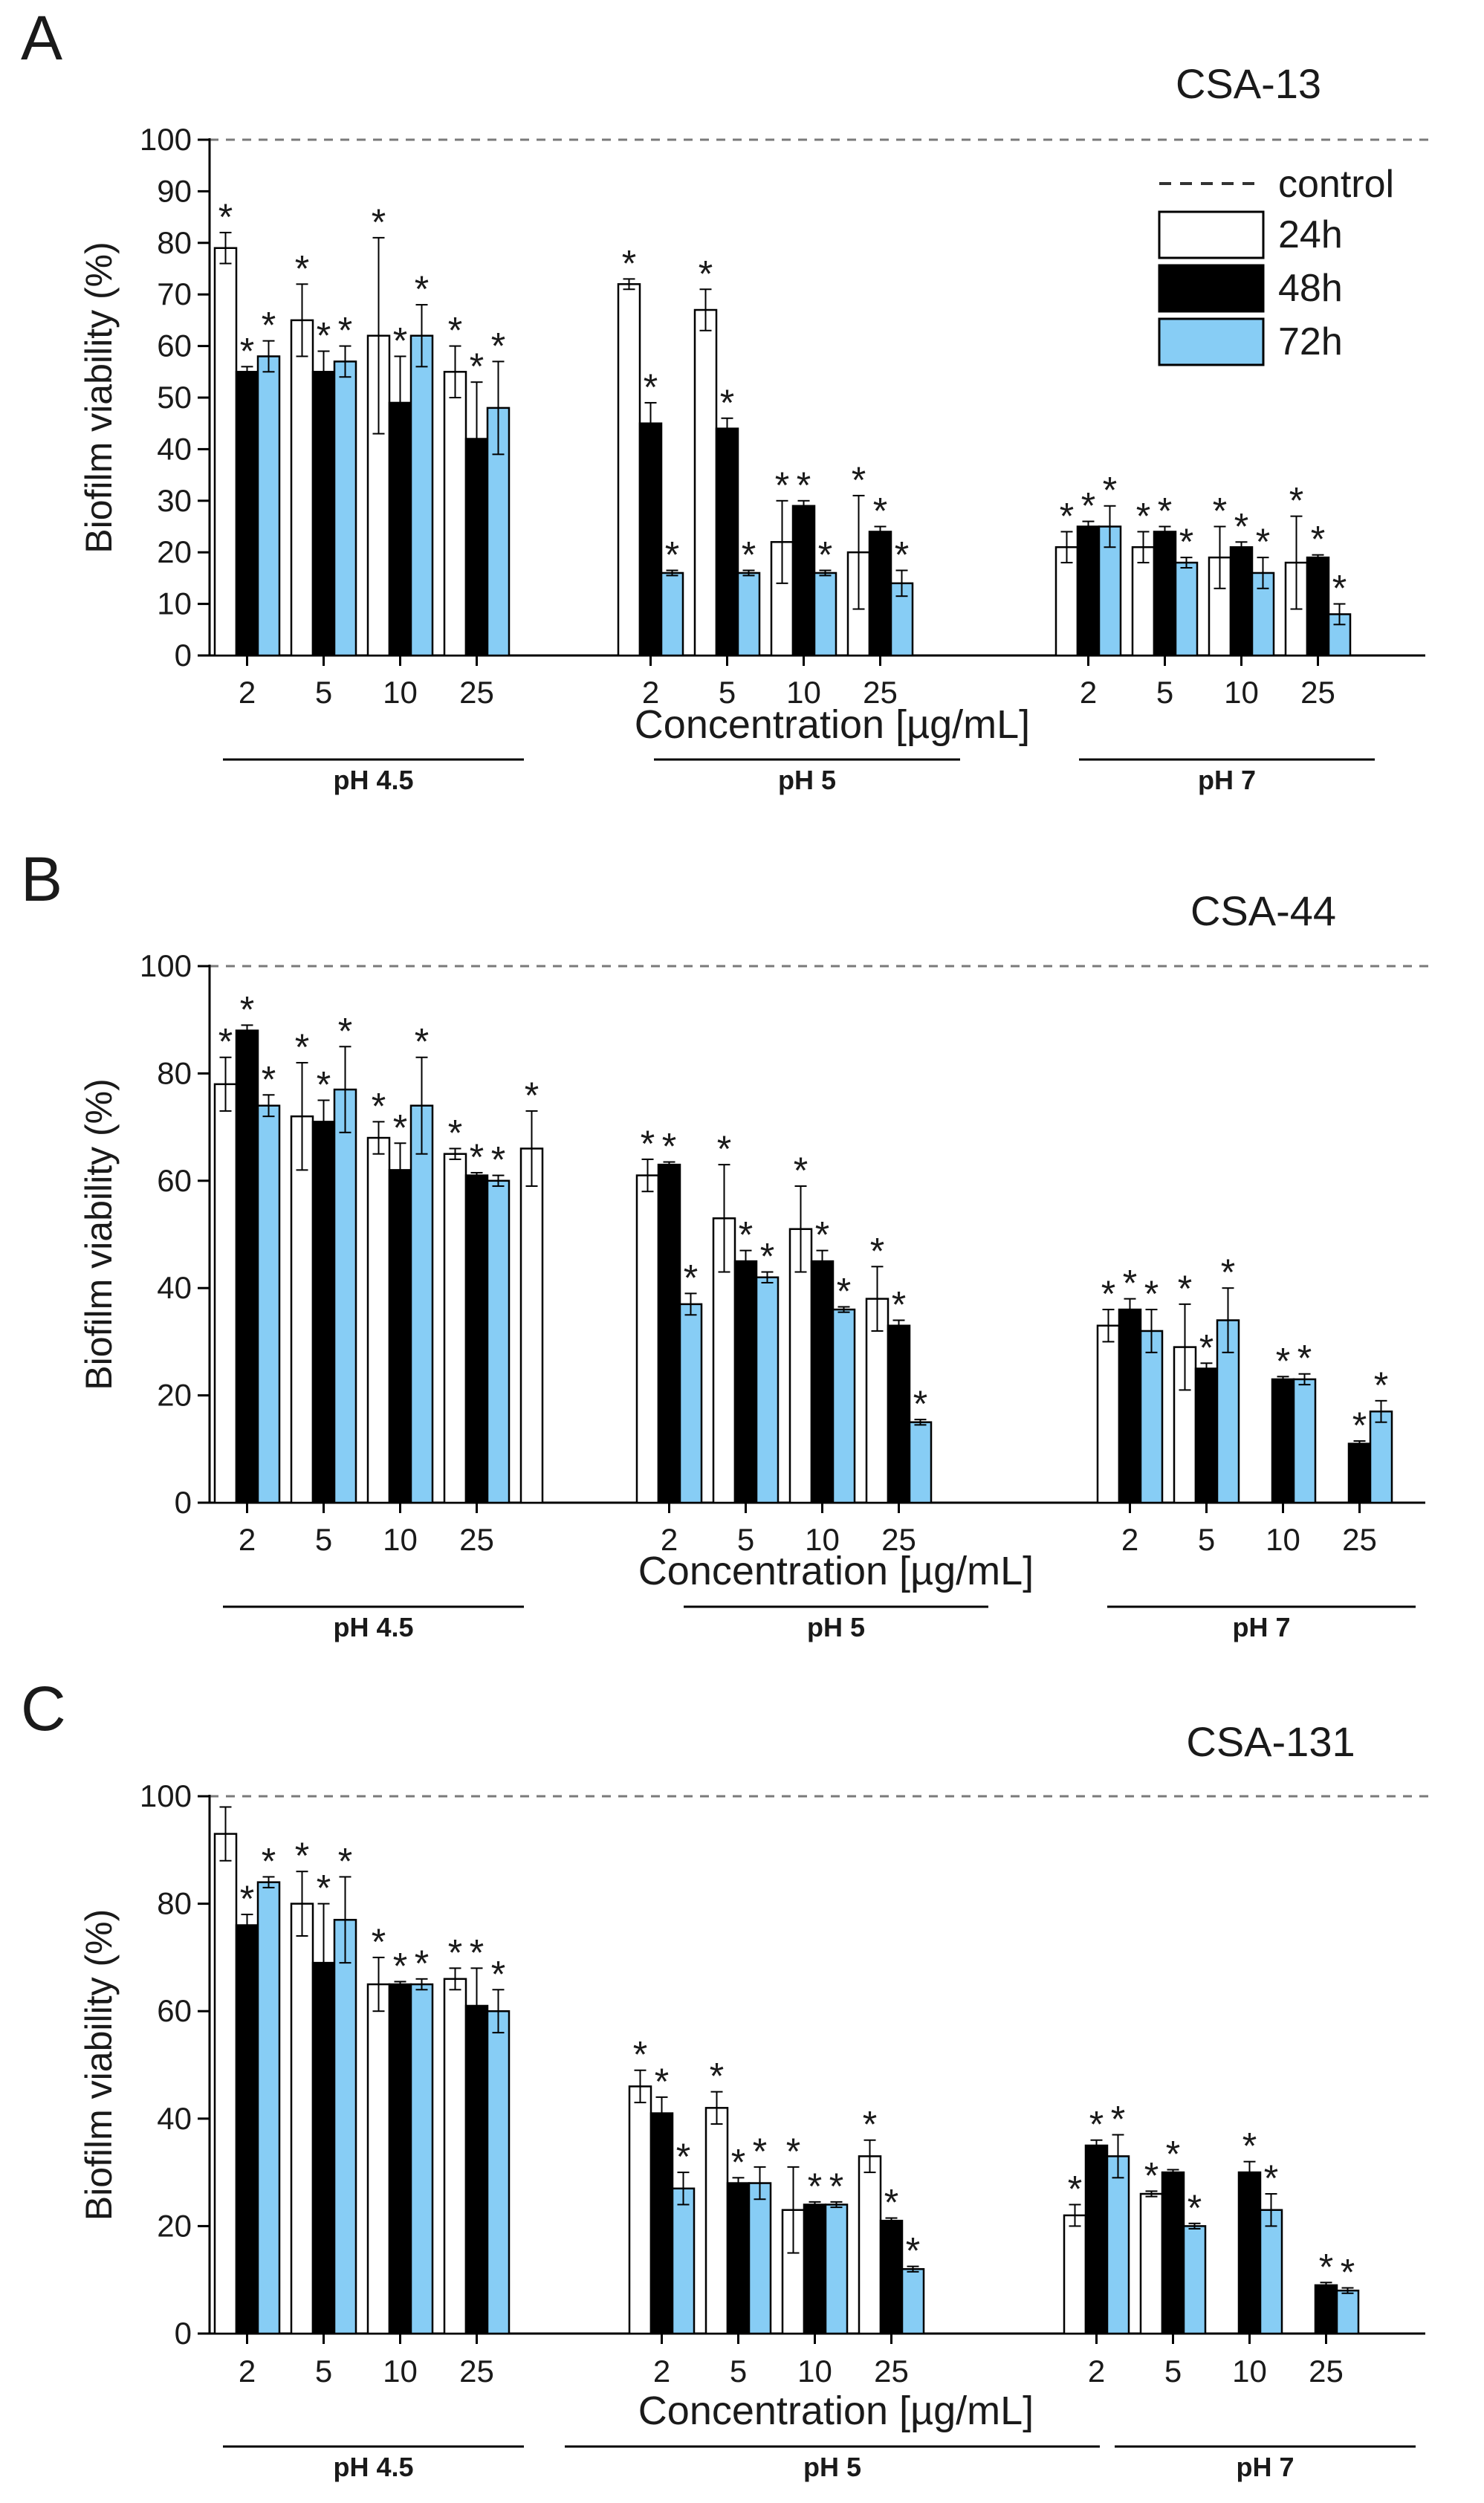 Image resolution: width=1484 pixels, height=2503 pixels. What do you see at coordinates (175, 2119) in the screenshot?
I see `y-tick-label: 40` at bounding box center [175, 2119].